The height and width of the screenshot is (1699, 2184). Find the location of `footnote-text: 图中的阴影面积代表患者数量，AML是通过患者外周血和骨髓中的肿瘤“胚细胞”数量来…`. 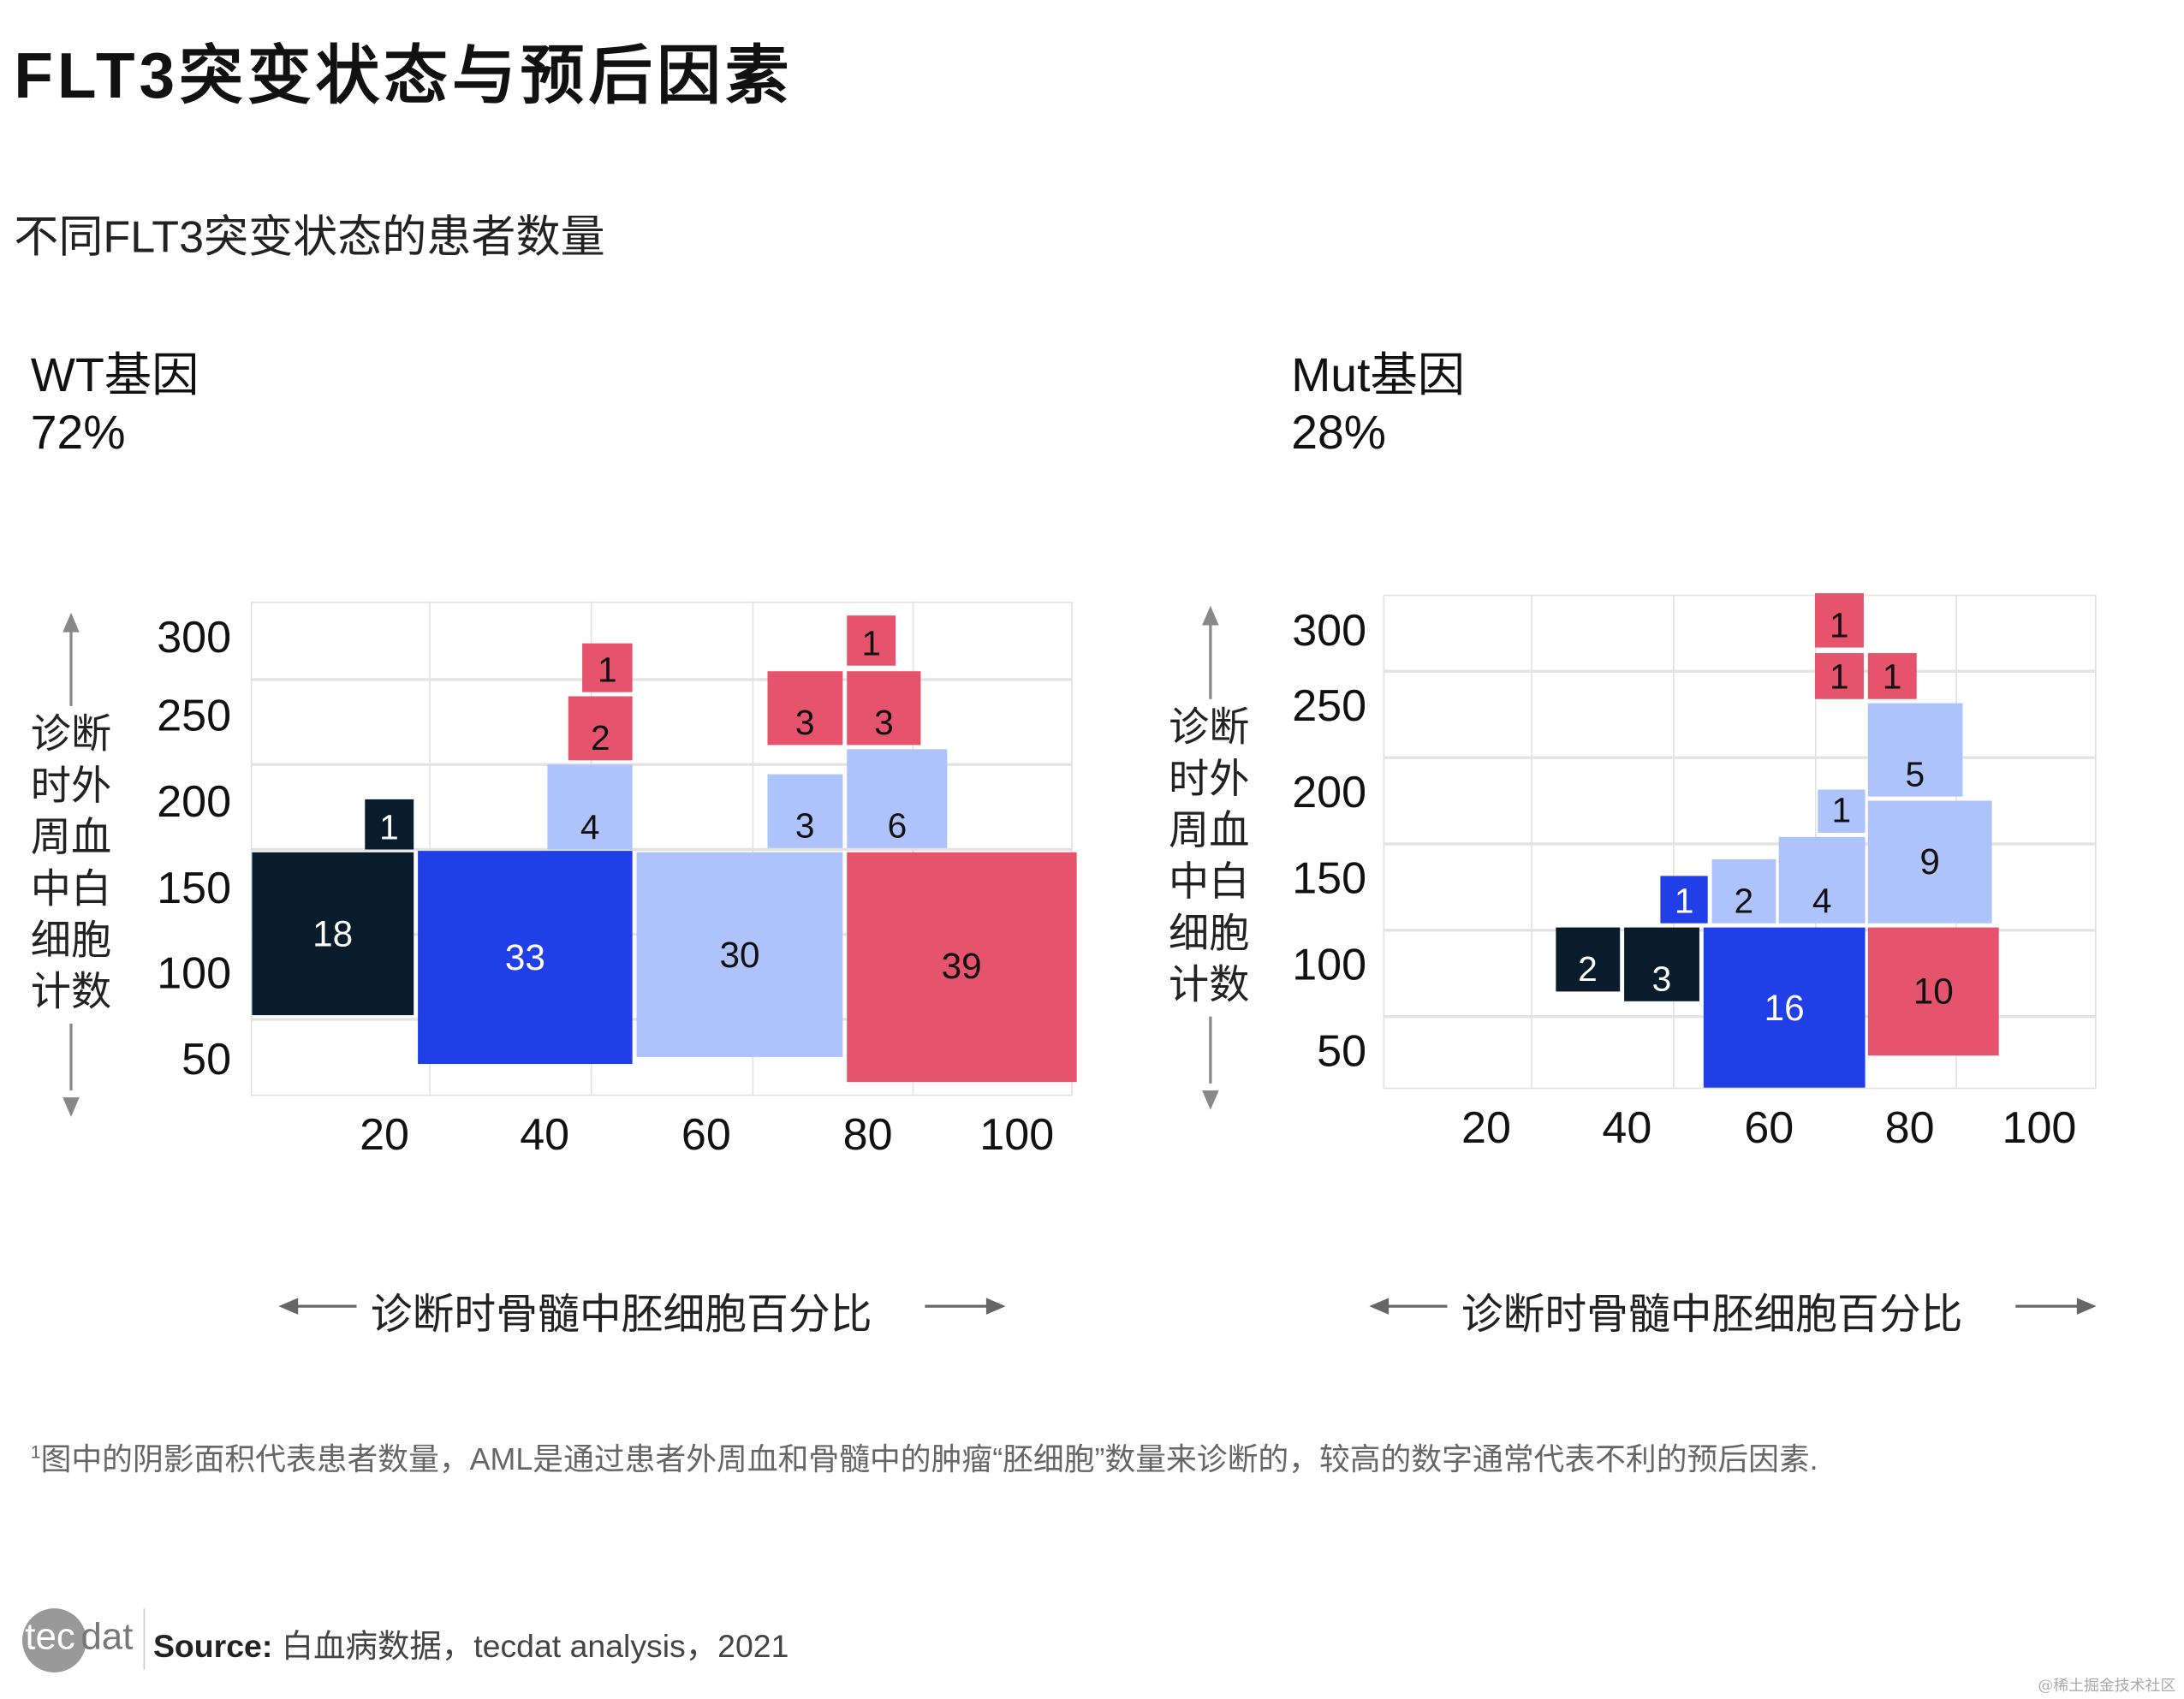

footnote-text: 图中的阴影面积代表患者数量，AML是通过患者外周血和骨髓中的肿瘤“胚细胞”数量来… is located at coordinates (929, 1459).